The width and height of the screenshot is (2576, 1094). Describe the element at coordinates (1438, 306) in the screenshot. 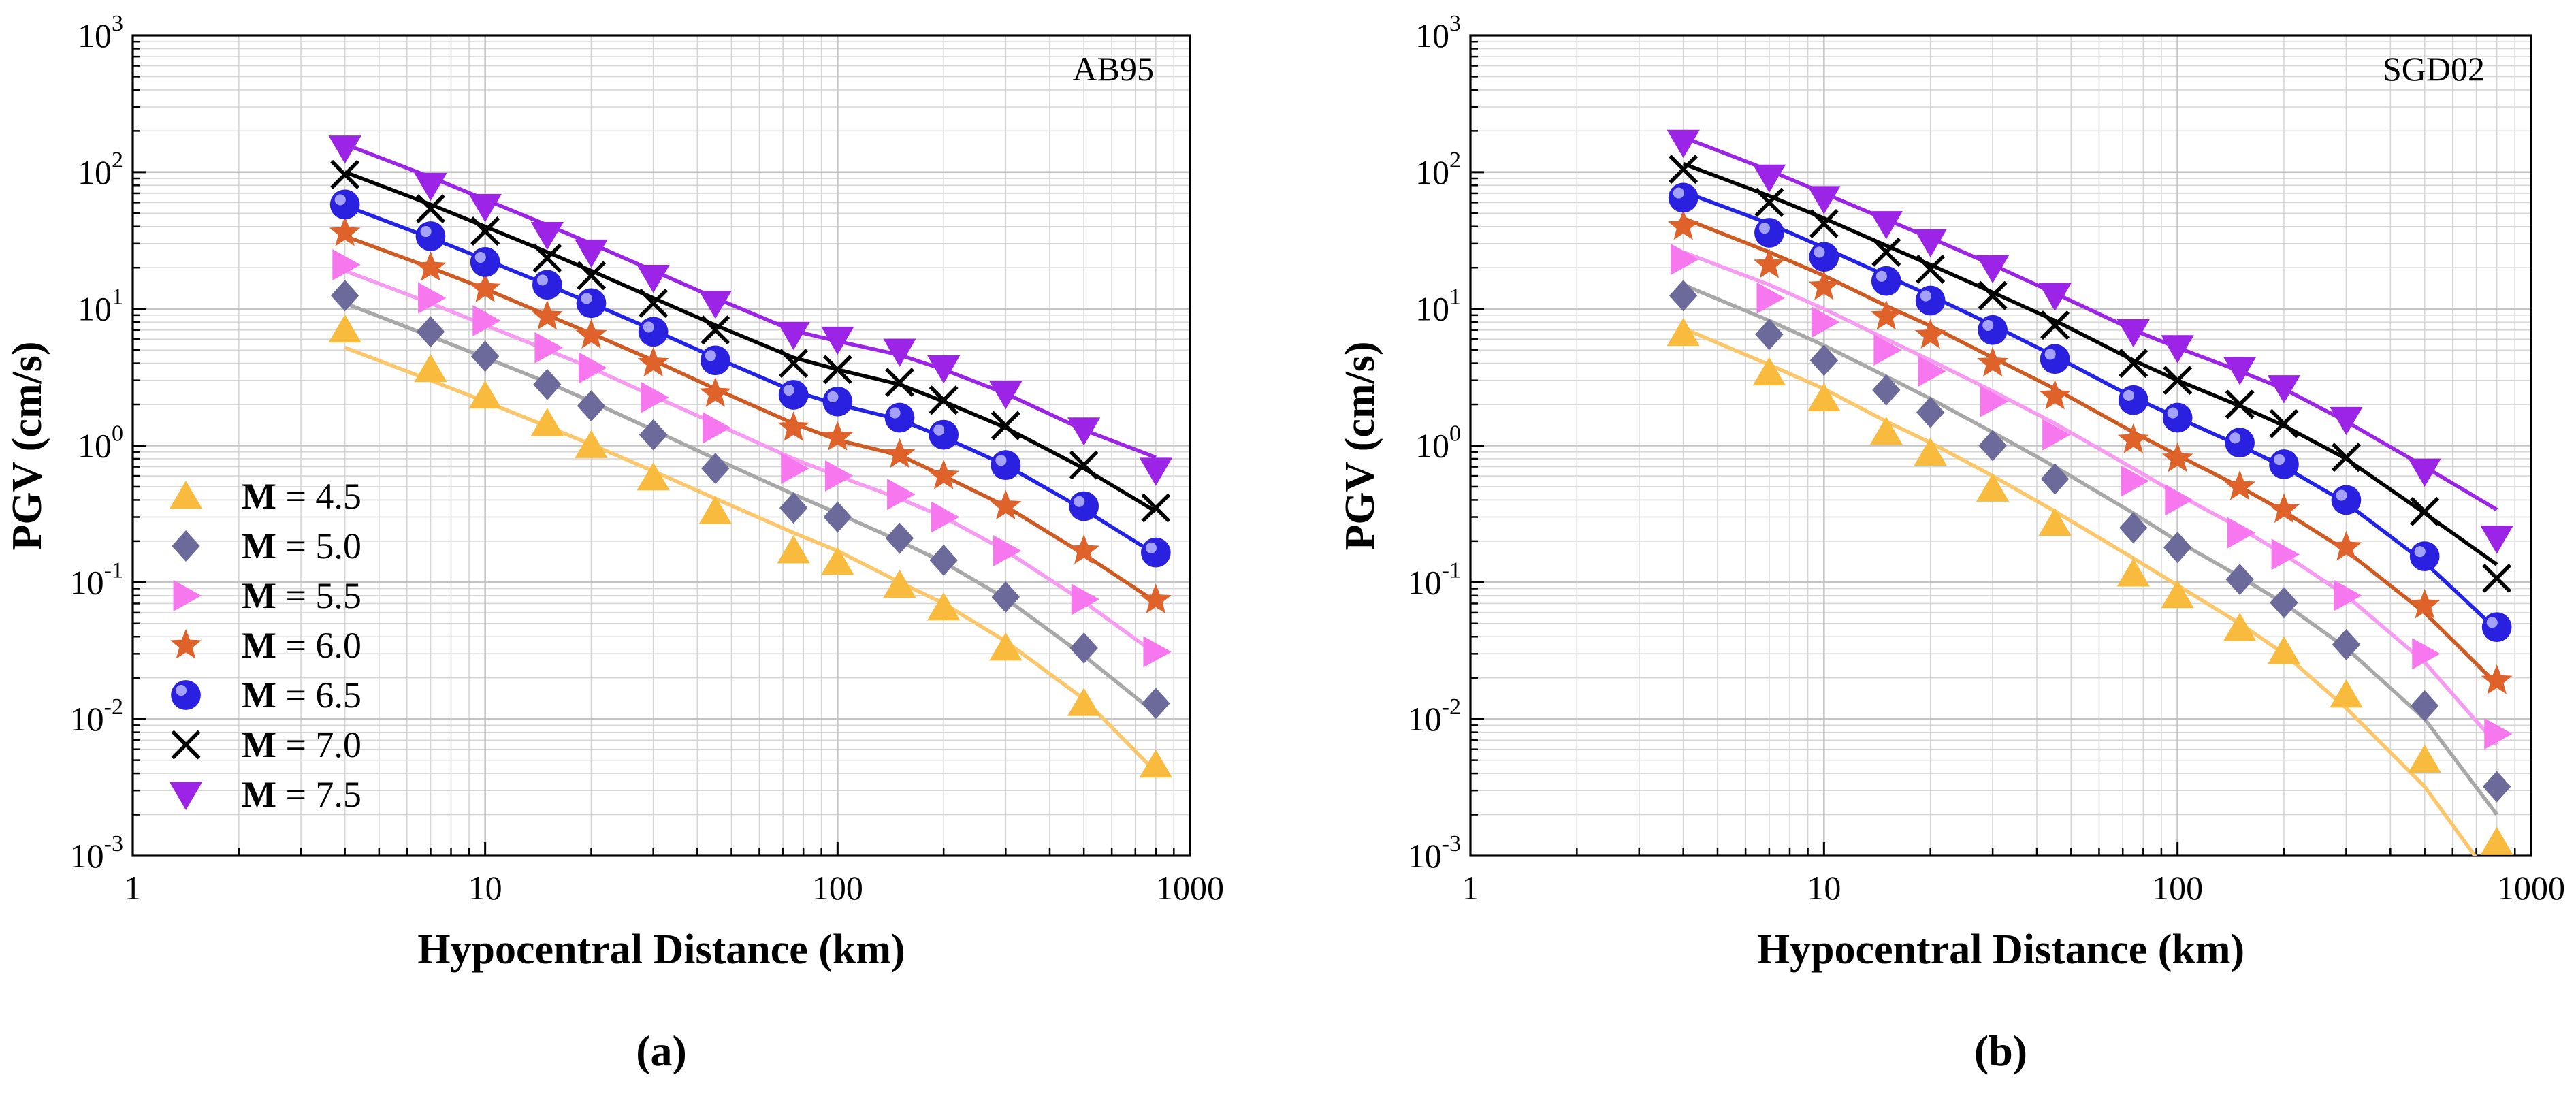

I see `y-tick-label: 10¹` at that location.